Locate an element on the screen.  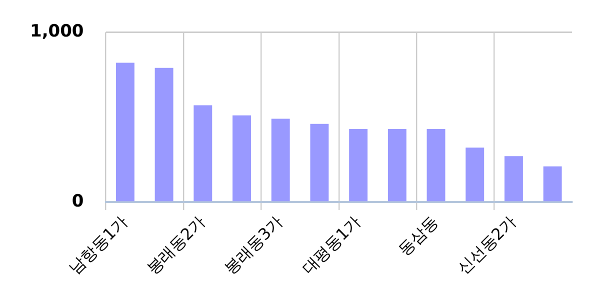
y-tick-label: 1,000 is located at coordinates (57, 32).